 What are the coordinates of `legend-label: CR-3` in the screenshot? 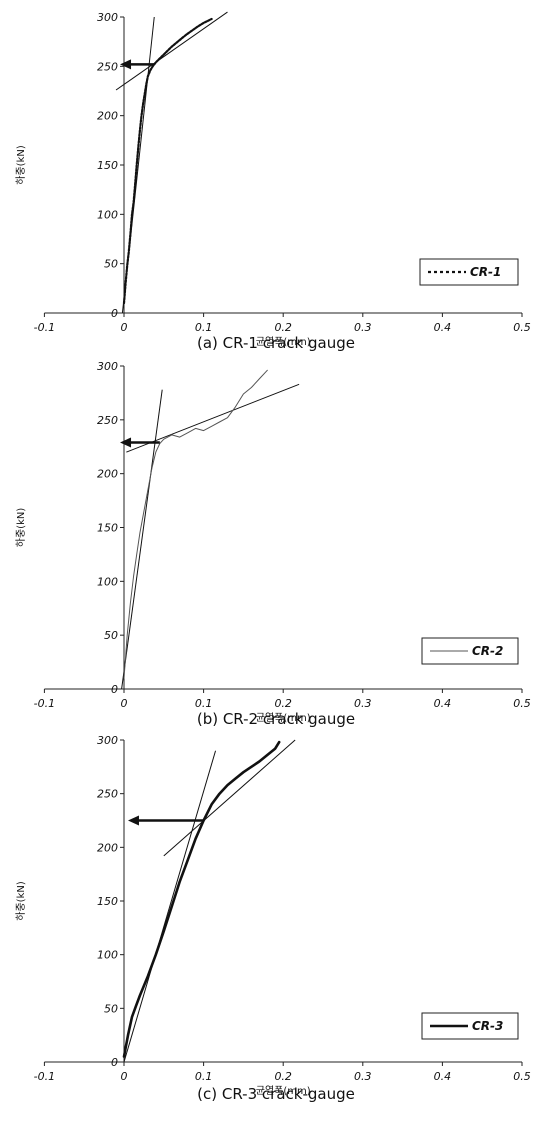 It's located at (487, 1026).